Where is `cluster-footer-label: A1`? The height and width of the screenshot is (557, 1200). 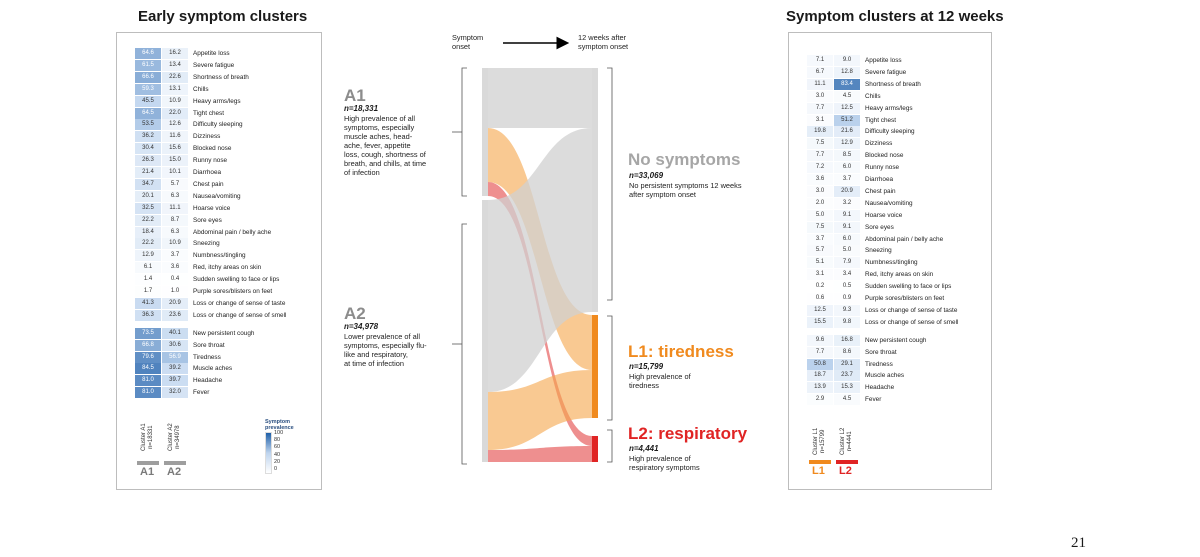 cluster-footer-label: A1 is located at coordinates (147, 472).